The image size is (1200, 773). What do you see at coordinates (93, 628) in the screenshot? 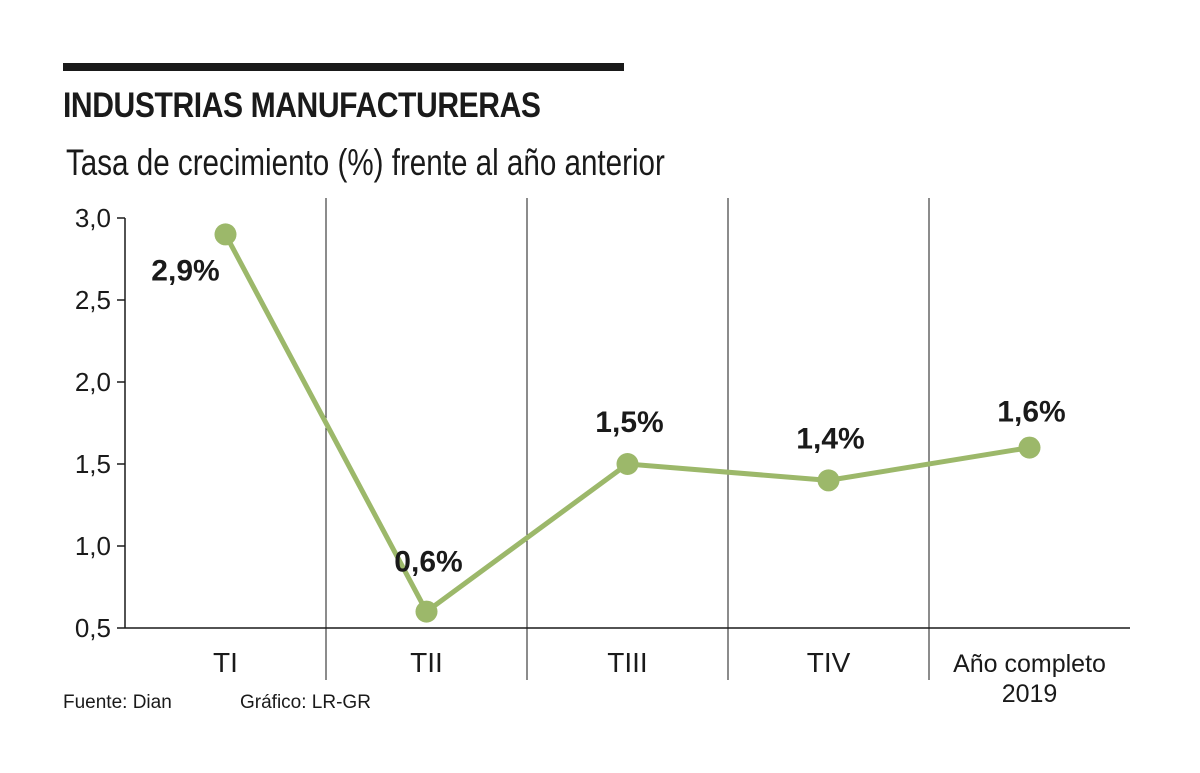
I see `y-tick-label: 0,5` at bounding box center [93, 628].